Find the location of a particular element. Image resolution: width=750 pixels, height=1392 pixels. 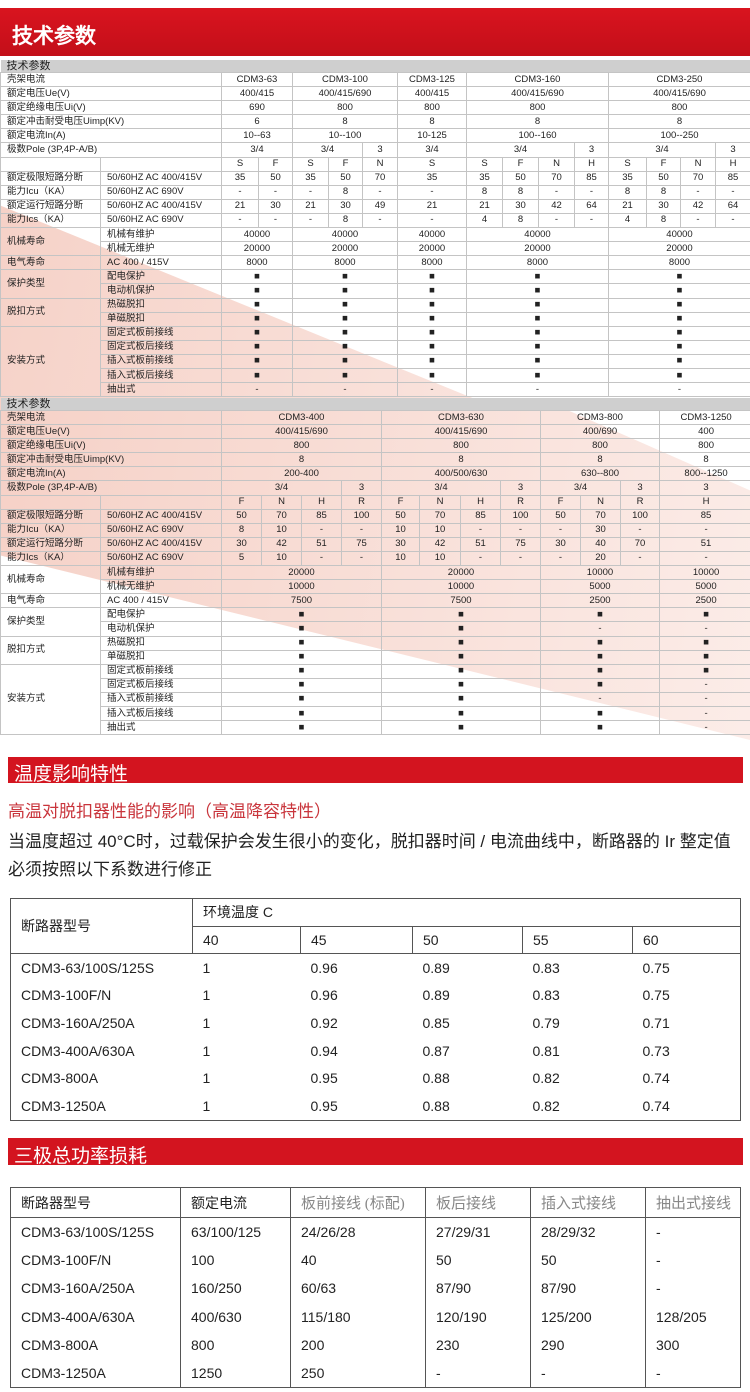

spec-value: 10--100 is located at coordinates (345, 136).